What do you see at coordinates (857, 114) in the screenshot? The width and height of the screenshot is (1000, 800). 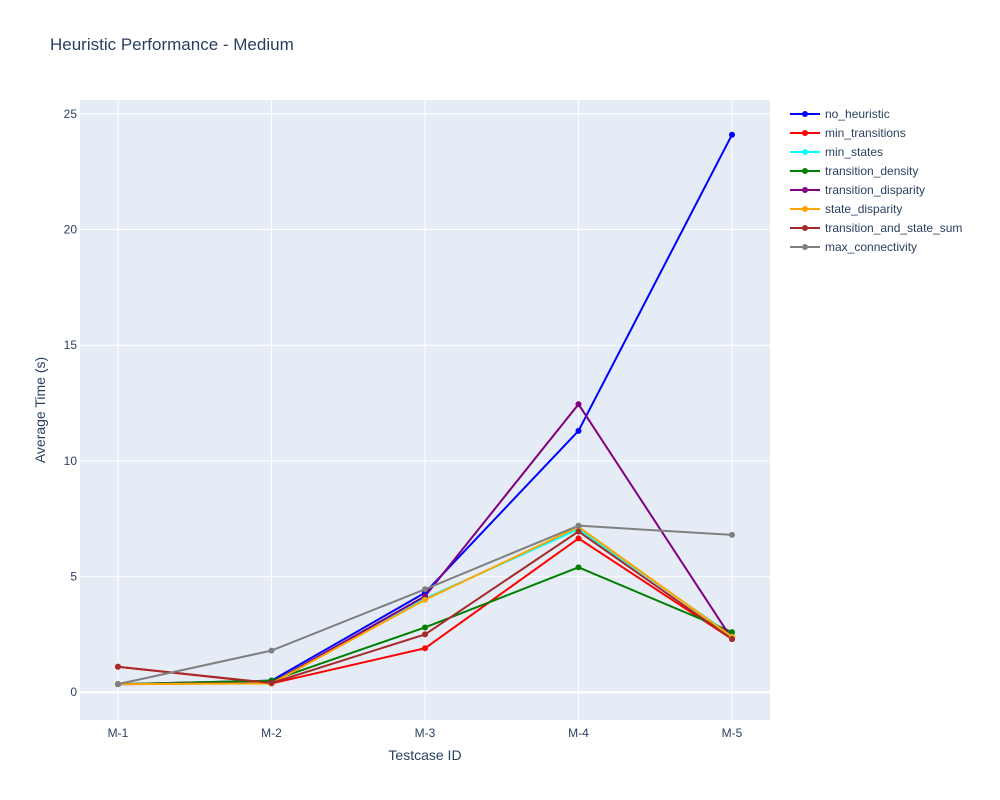 I see `legend-label: no_heuristic` at bounding box center [857, 114].